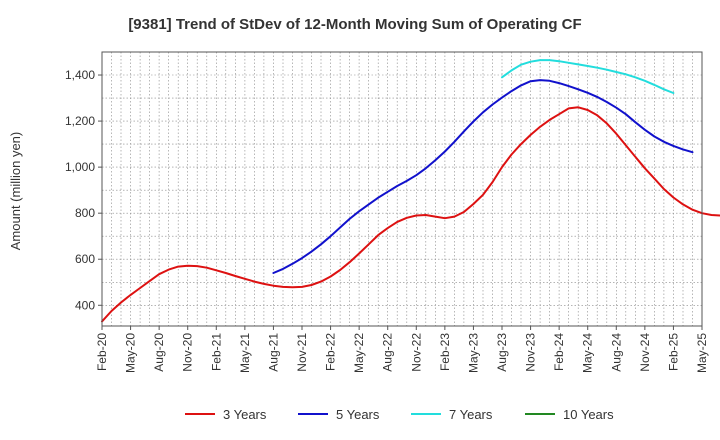 This screenshot has height=440, width=720. I want to click on legend-label-10-years: 10 Years, so click(588, 414).